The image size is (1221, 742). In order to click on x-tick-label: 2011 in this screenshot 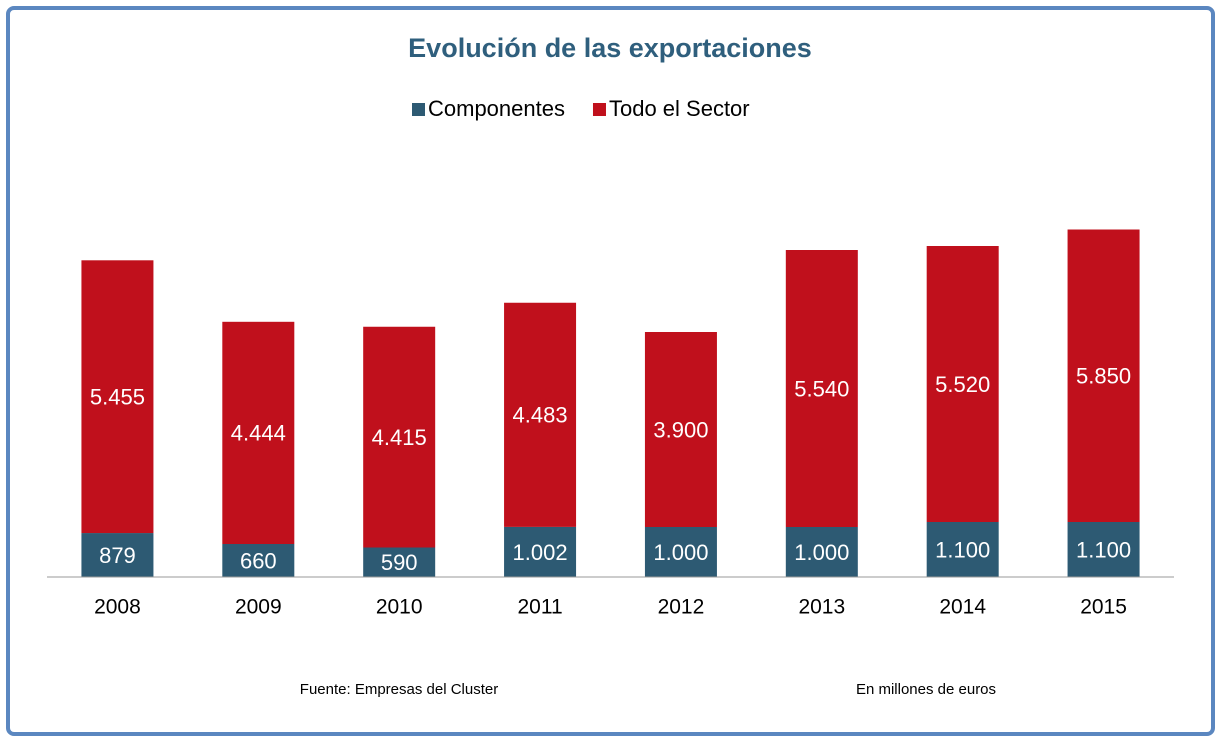, I will do `click(539, 607)`.